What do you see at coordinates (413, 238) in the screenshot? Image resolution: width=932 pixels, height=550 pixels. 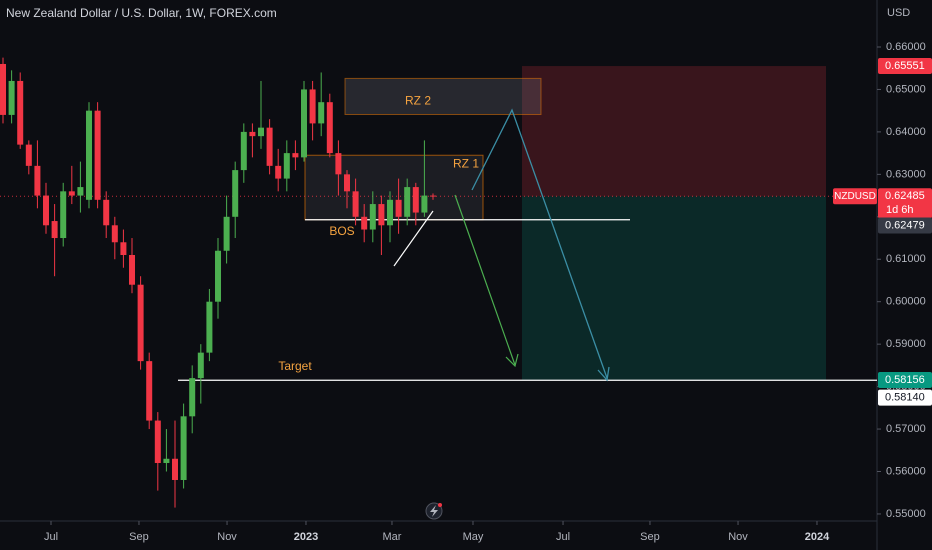 I see `trend-line` at bounding box center [413, 238].